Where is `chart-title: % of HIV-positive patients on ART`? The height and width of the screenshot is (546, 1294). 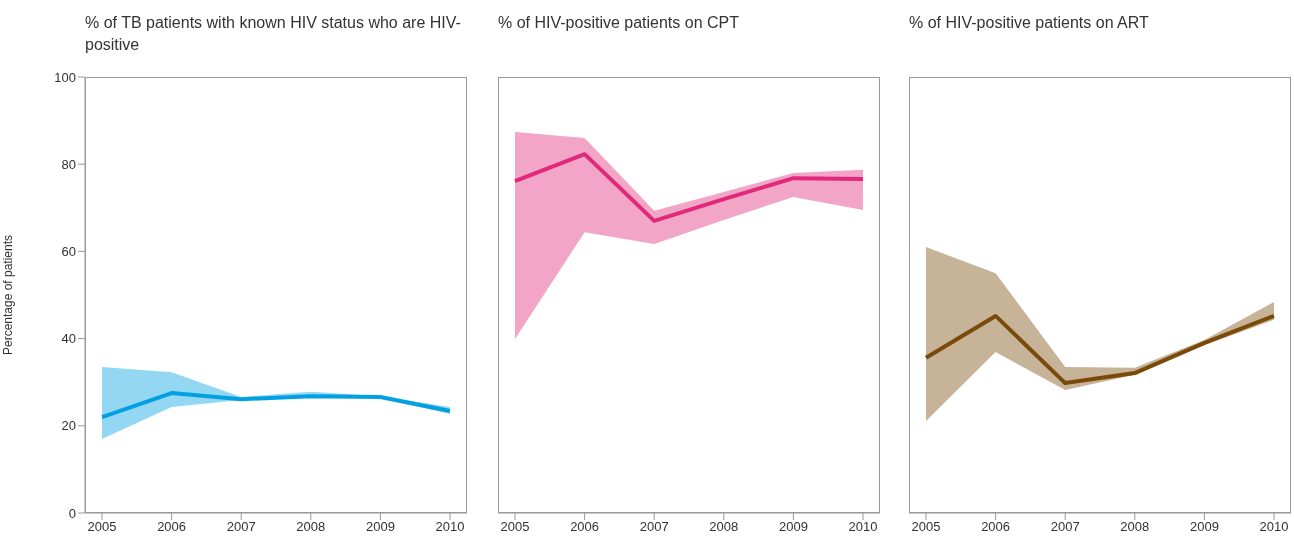 chart-title: % of HIV-positive patients on ART is located at coordinates (1029, 23).